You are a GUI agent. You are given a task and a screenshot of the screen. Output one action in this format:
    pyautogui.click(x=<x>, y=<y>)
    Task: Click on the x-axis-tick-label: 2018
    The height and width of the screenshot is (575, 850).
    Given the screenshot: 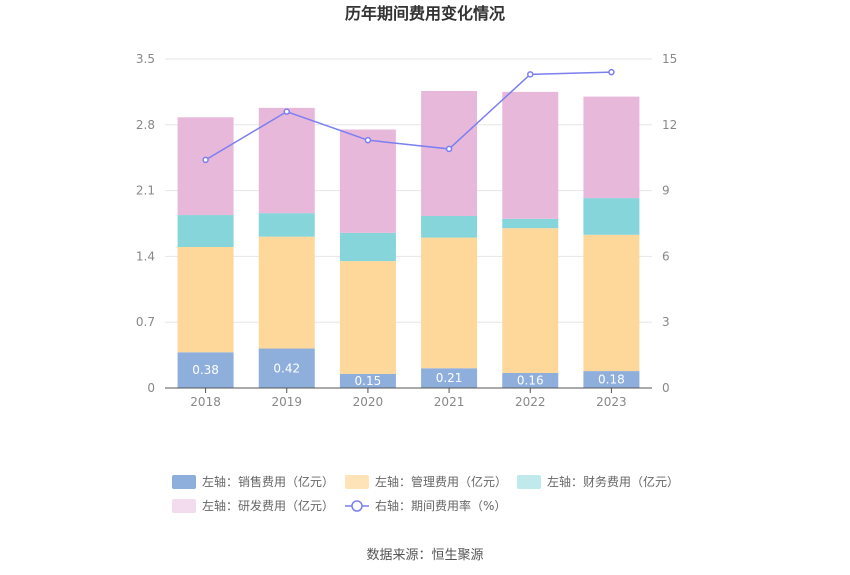 What is the action you would take?
    pyautogui.click(x=205, y=402)
    